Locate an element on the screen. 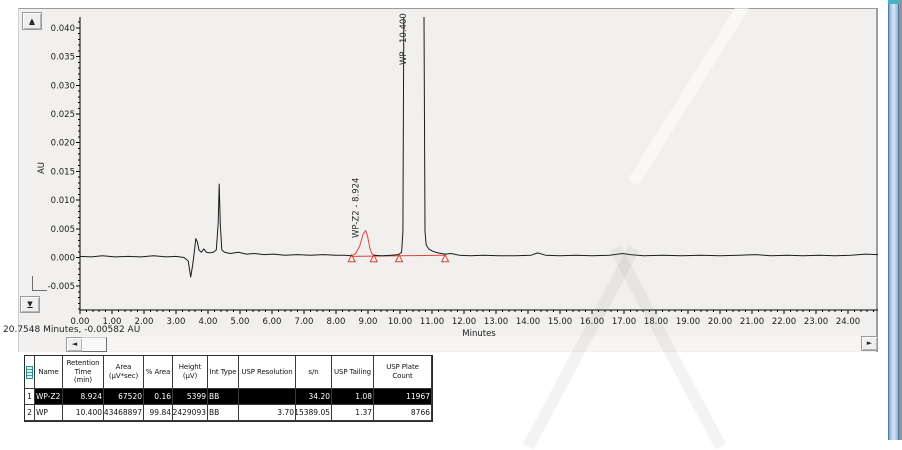  column-header-area: Area (µV*sec) is located at coordinates (124, 372).